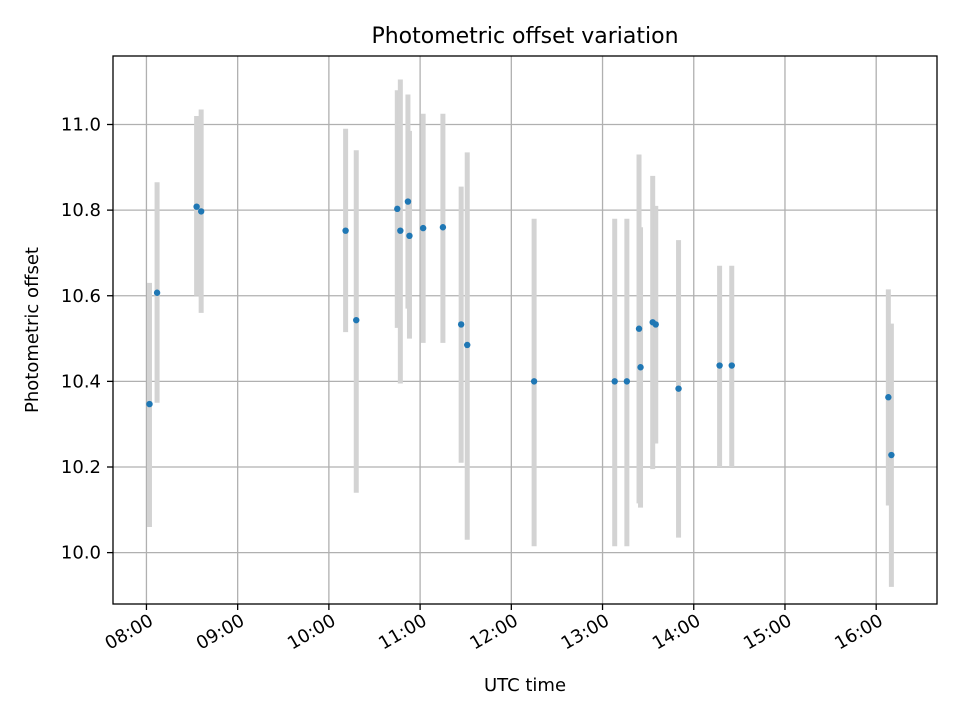  What do you see at coordinates (220, 632) in the screenshot?
I see `x-tick-label: 09:00` at bounding box center [220, 632].